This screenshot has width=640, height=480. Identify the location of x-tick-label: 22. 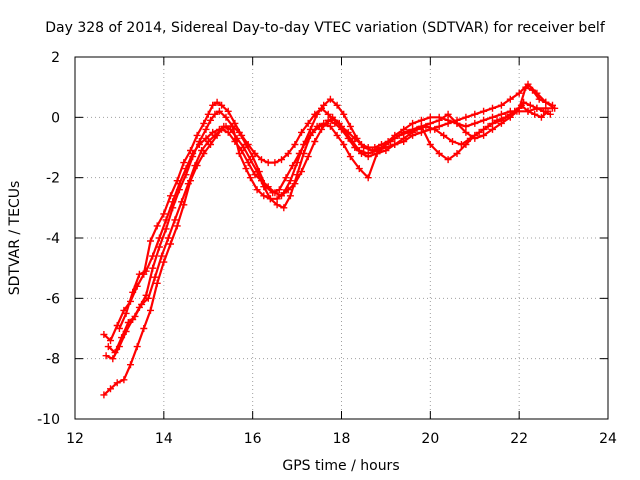
(519, 439).